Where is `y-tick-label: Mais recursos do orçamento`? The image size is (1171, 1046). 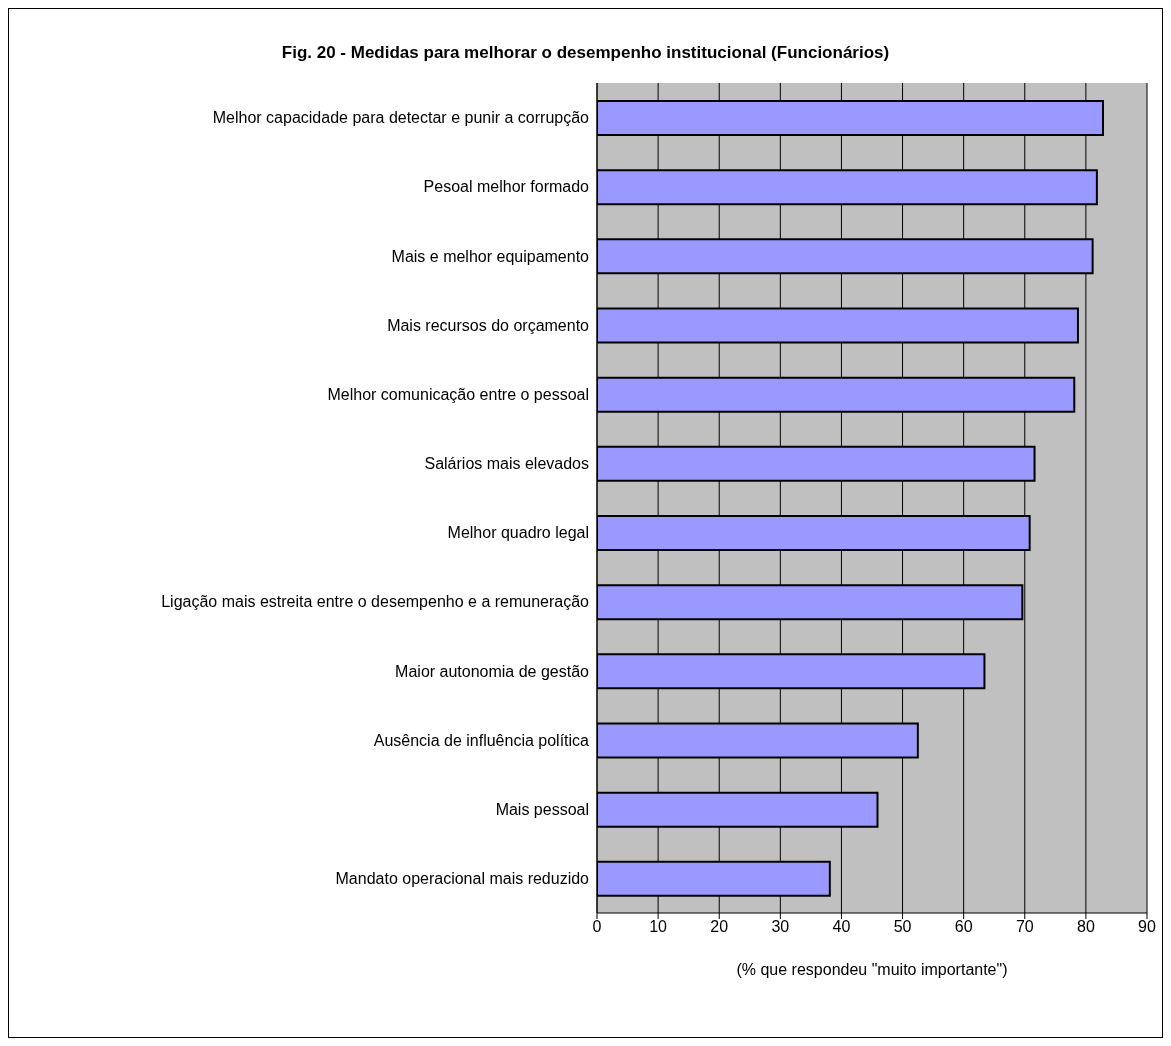
y-tick-label: Mais recursos do orçamento is located at coordinates (488, 325).